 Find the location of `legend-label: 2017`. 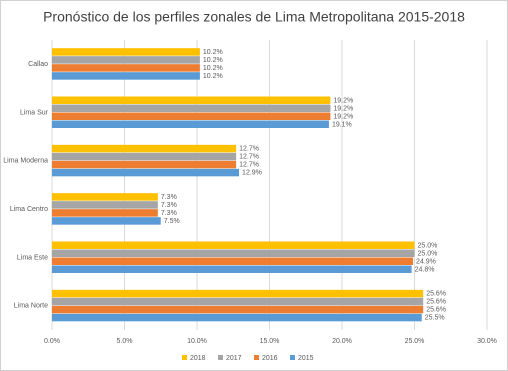

legend-label: 2017 is located at coordinates (234, 358).